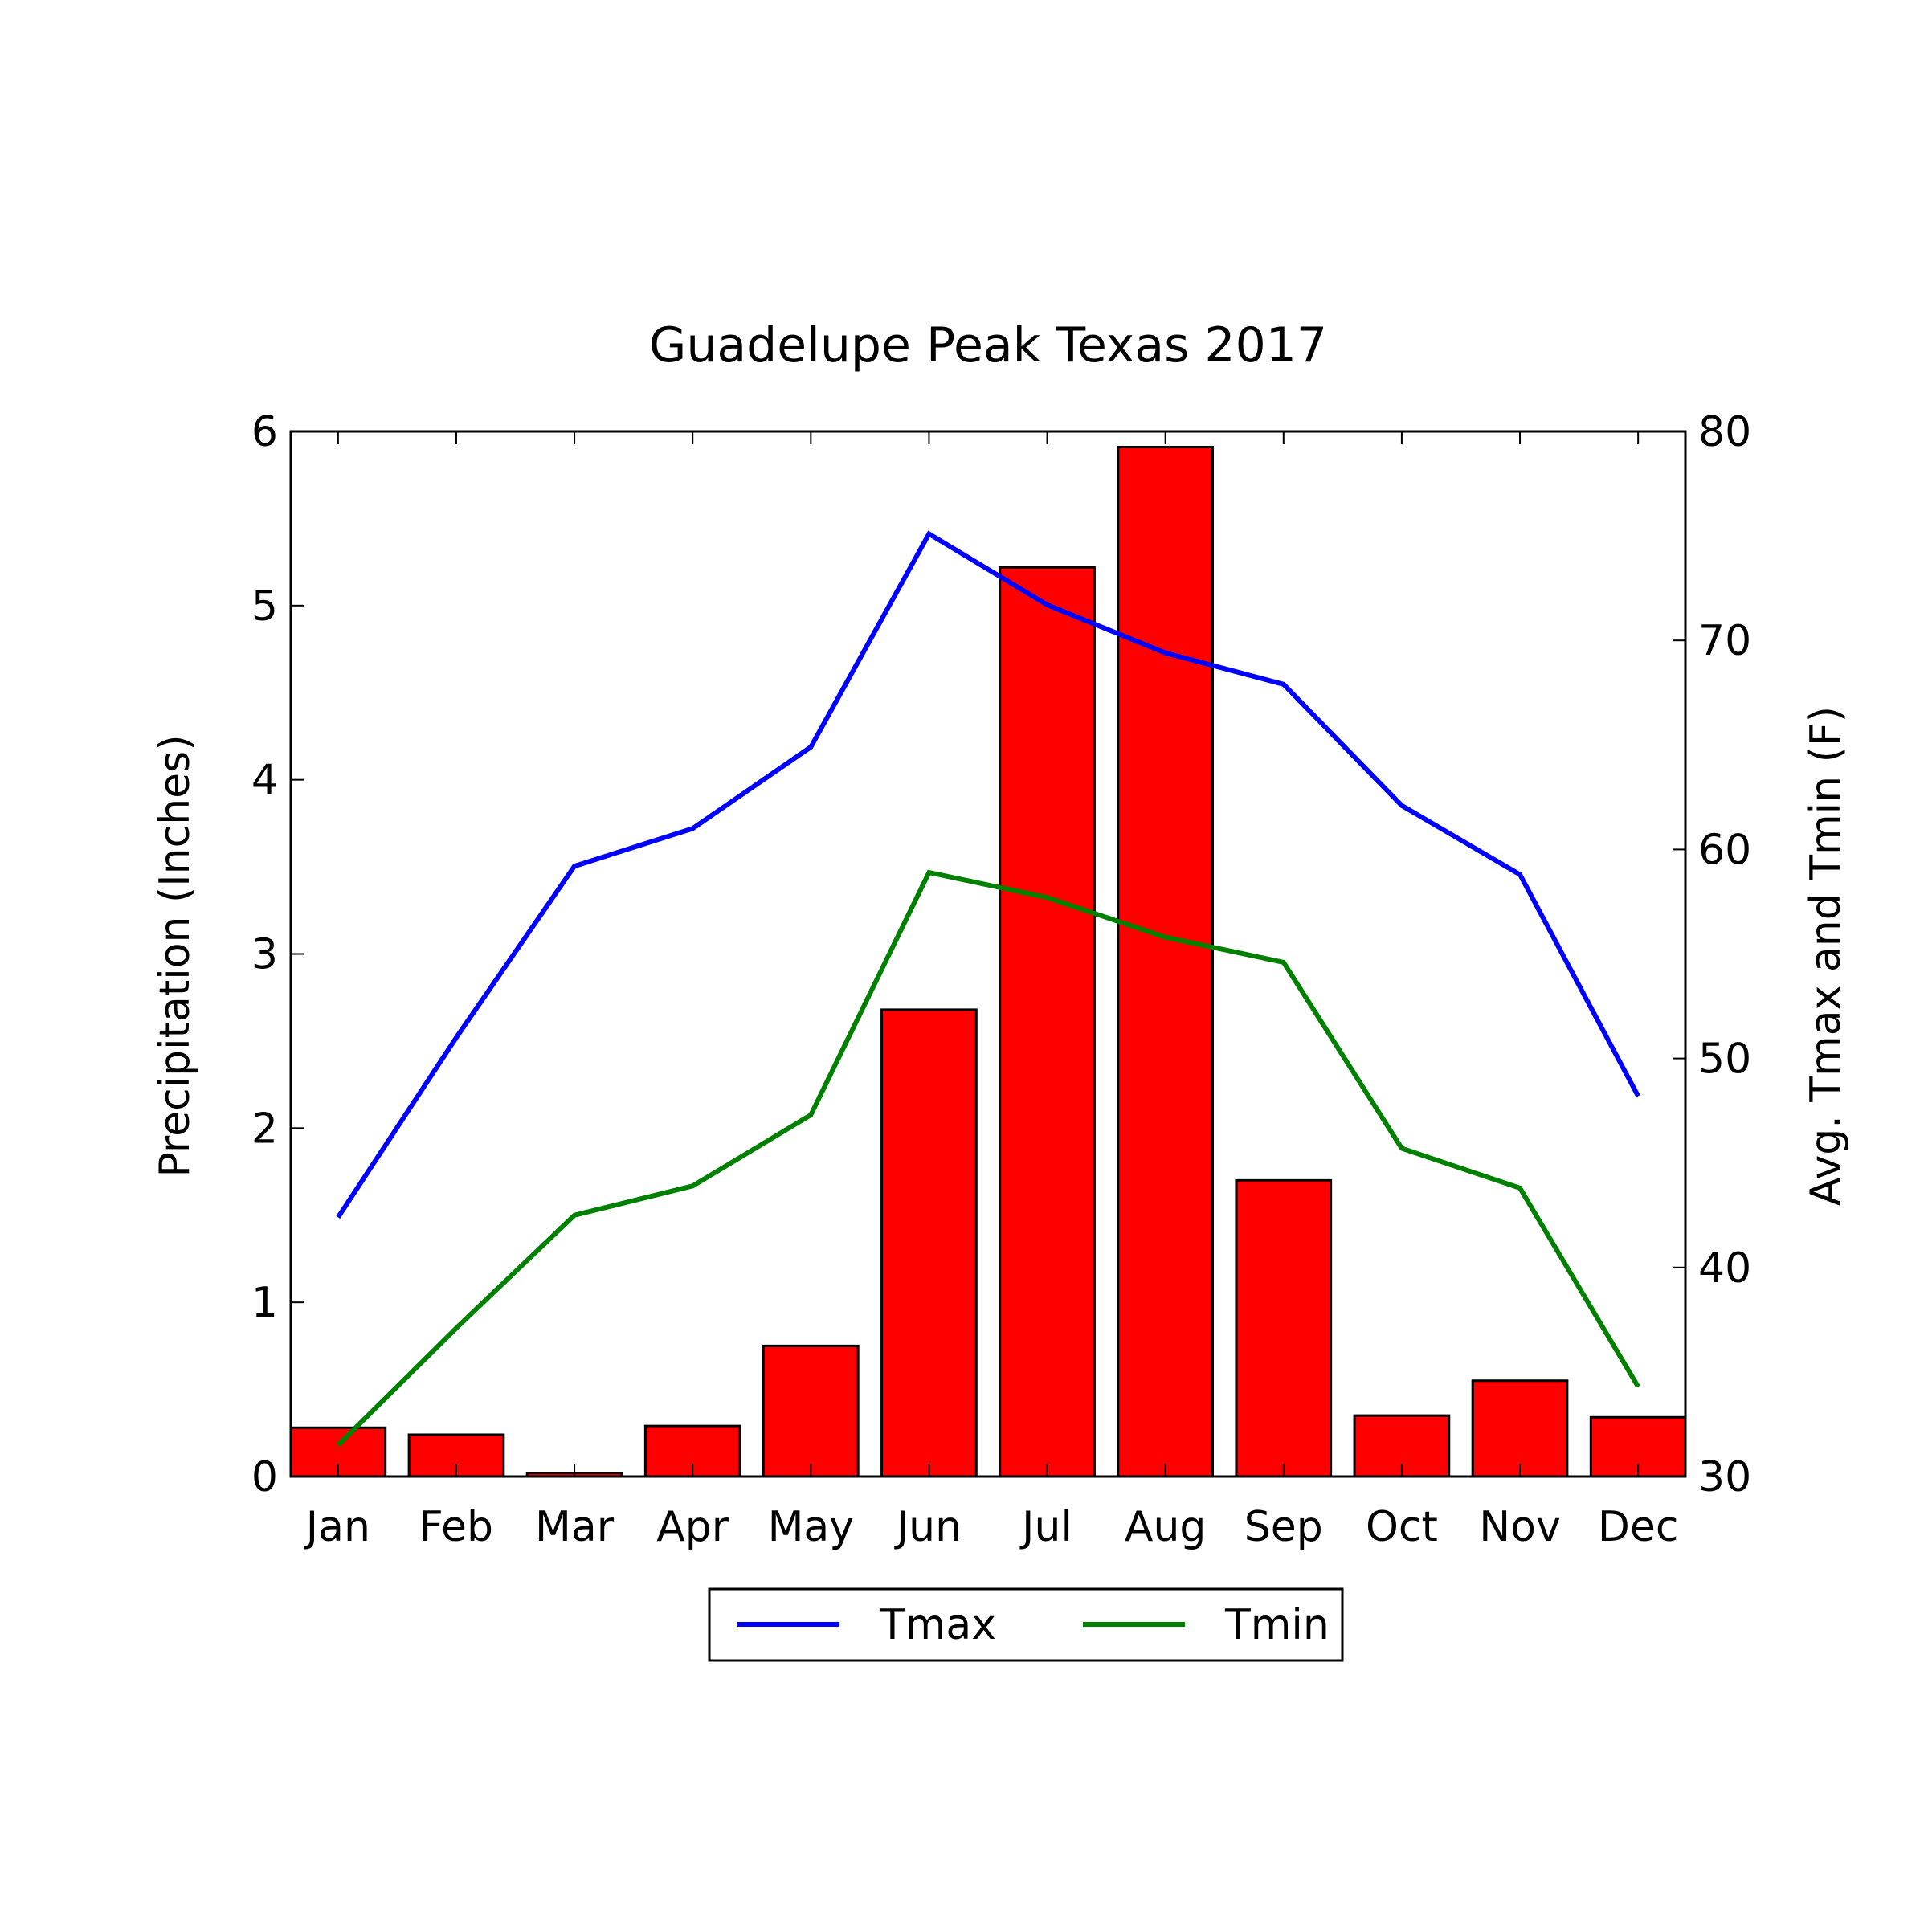 The image size is (1928, 1932). What do you see at coordinates (1402, 1527) in the screenshot?
I see `x-tick-label: Oct` at bounding box center [1402, 1527].